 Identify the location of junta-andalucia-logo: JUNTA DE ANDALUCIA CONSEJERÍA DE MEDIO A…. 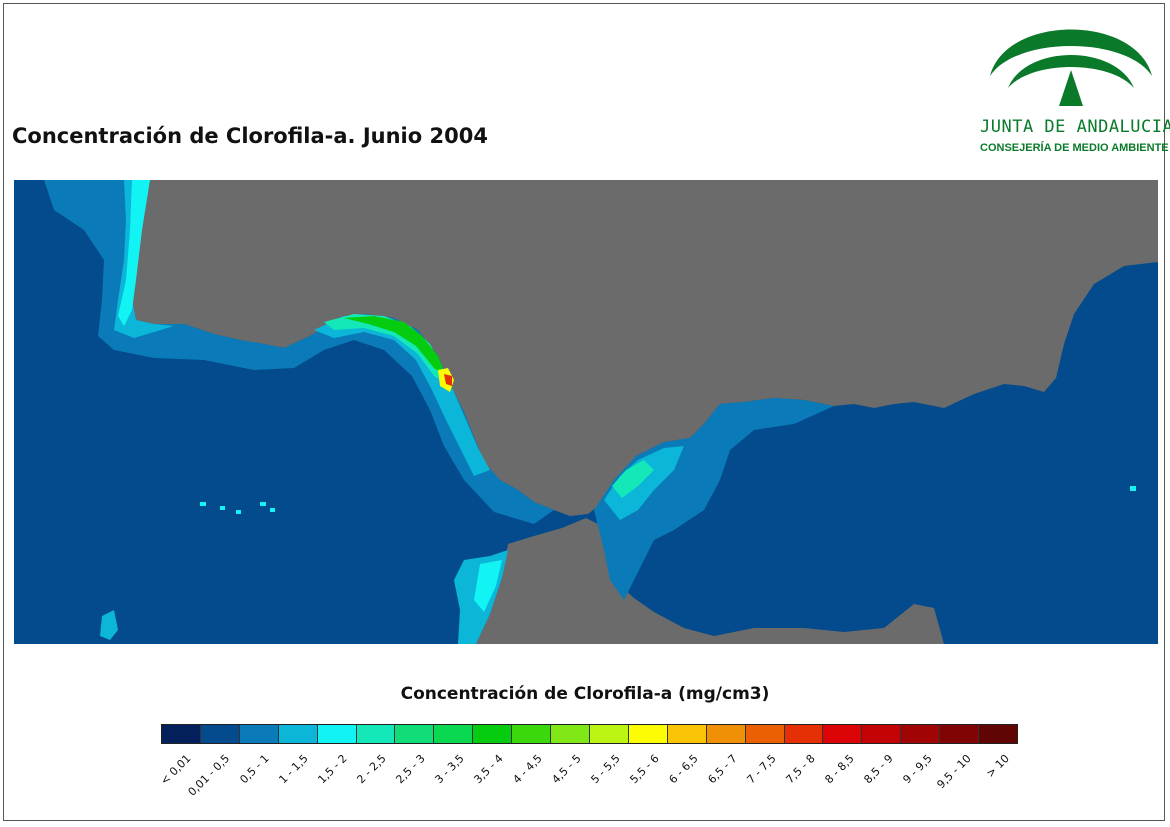
(1075, 89).